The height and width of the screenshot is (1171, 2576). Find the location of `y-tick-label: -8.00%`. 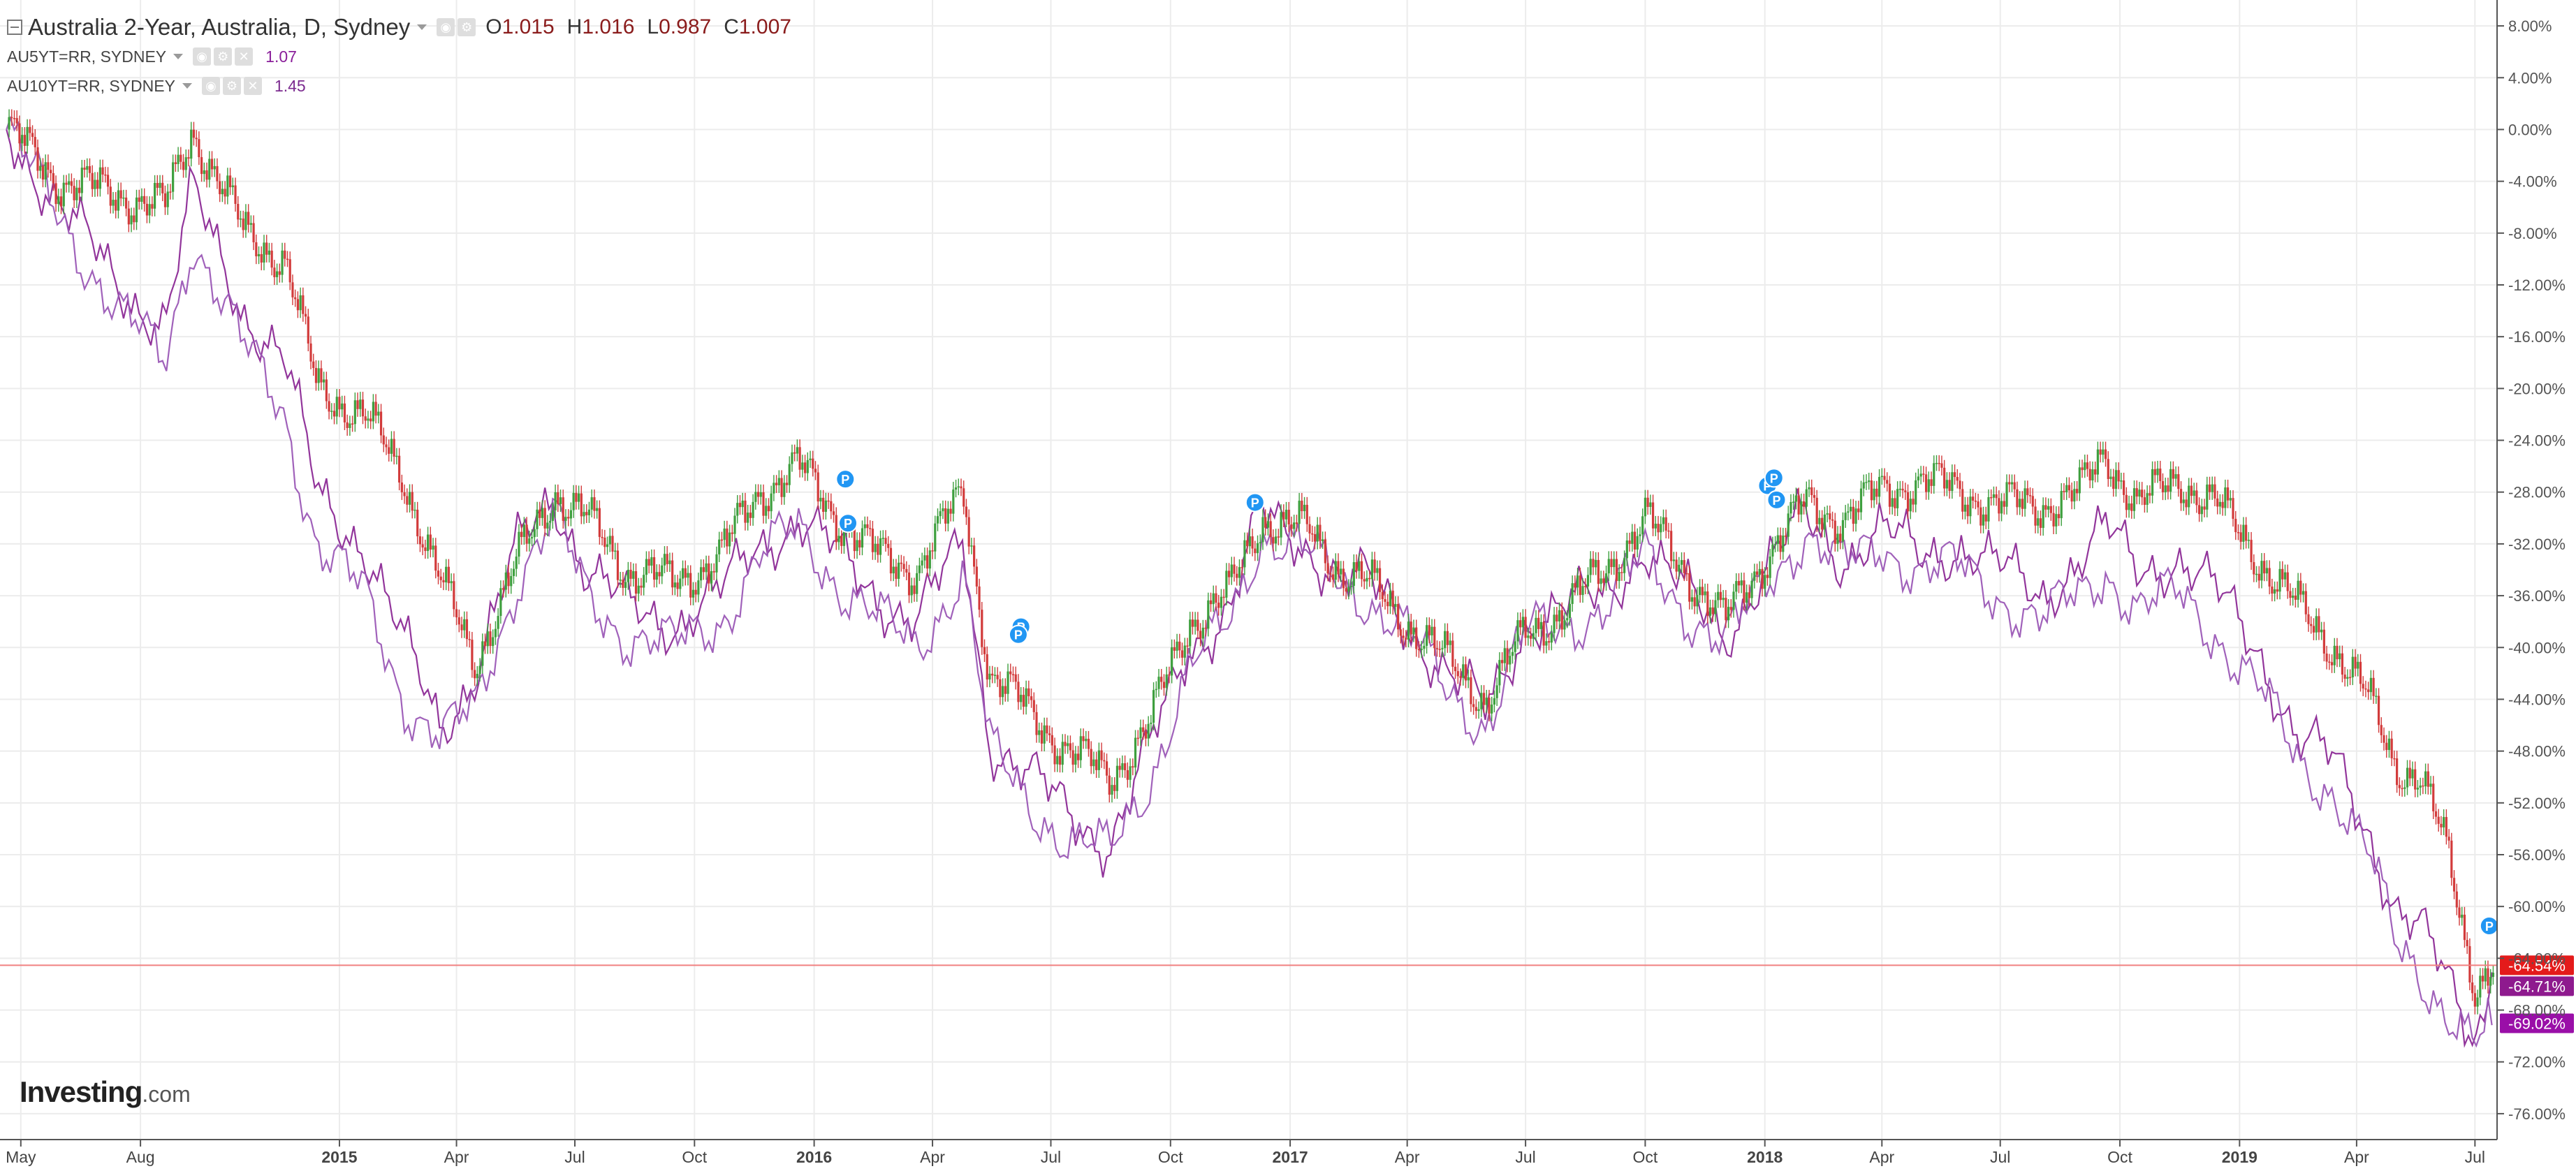

y-tick-label: -8.00% is located at coordinates (2532, 233).